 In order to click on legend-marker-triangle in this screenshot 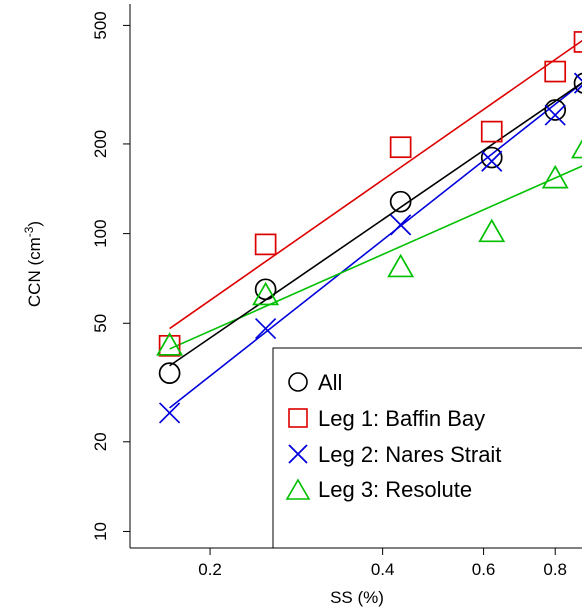, I will do `click(298, 489)`.